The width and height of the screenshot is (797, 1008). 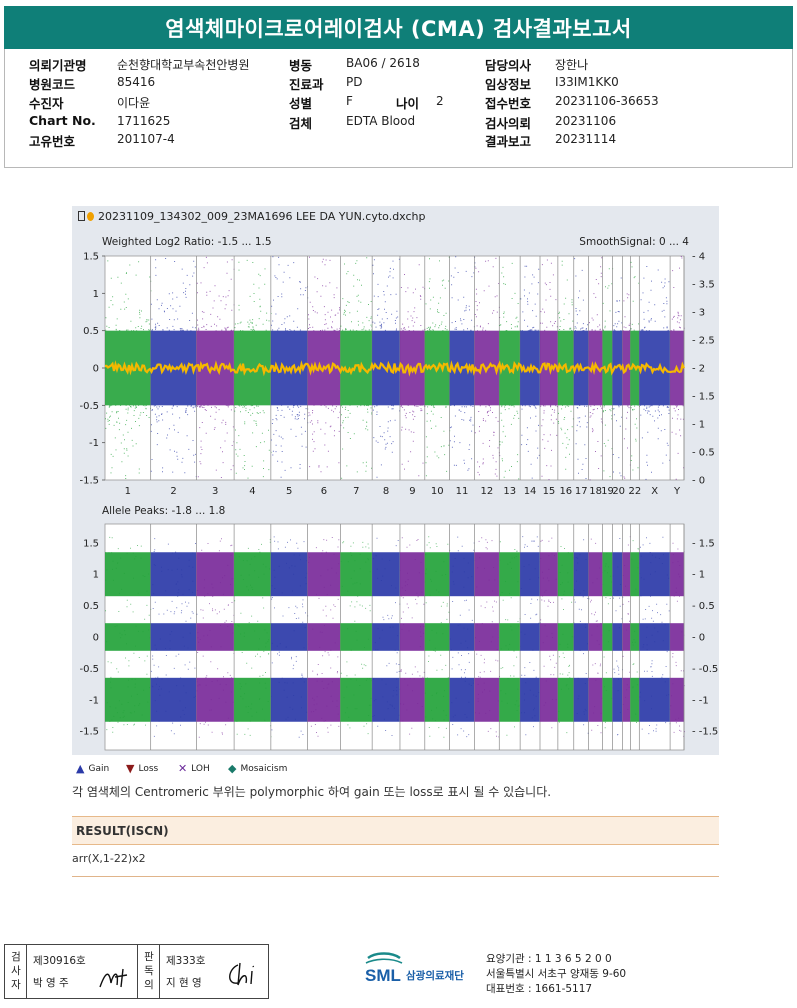 I want to click on checker-name: 지 현 영, so click(x=184, y=983).